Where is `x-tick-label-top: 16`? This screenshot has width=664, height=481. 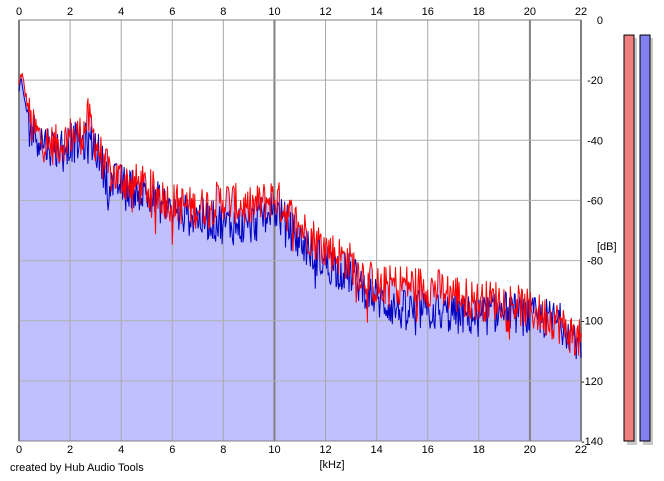
x-tick-label-top: 16 is located at coordinates (428, 12).